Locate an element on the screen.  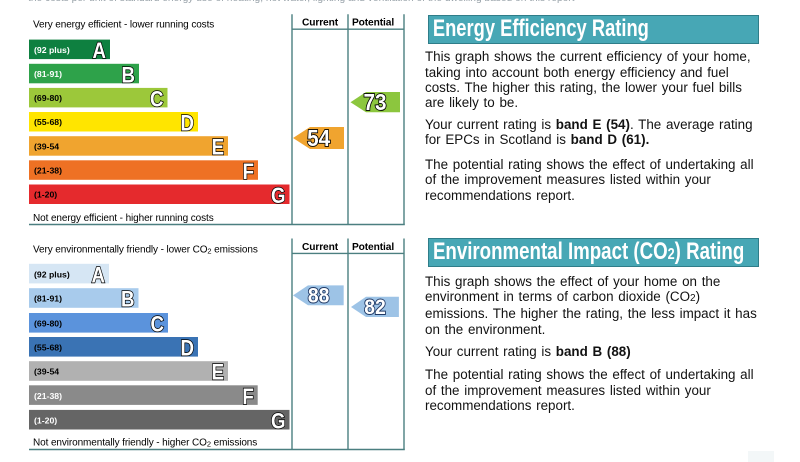
svg-text: 82 is located at coordinates (375, 307).